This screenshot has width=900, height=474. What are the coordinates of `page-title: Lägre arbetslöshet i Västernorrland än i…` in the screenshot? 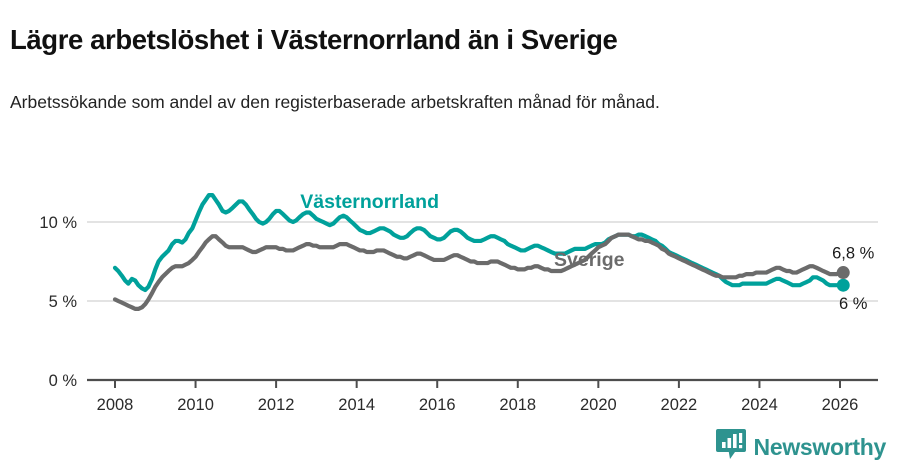 It's located at (314, 40).